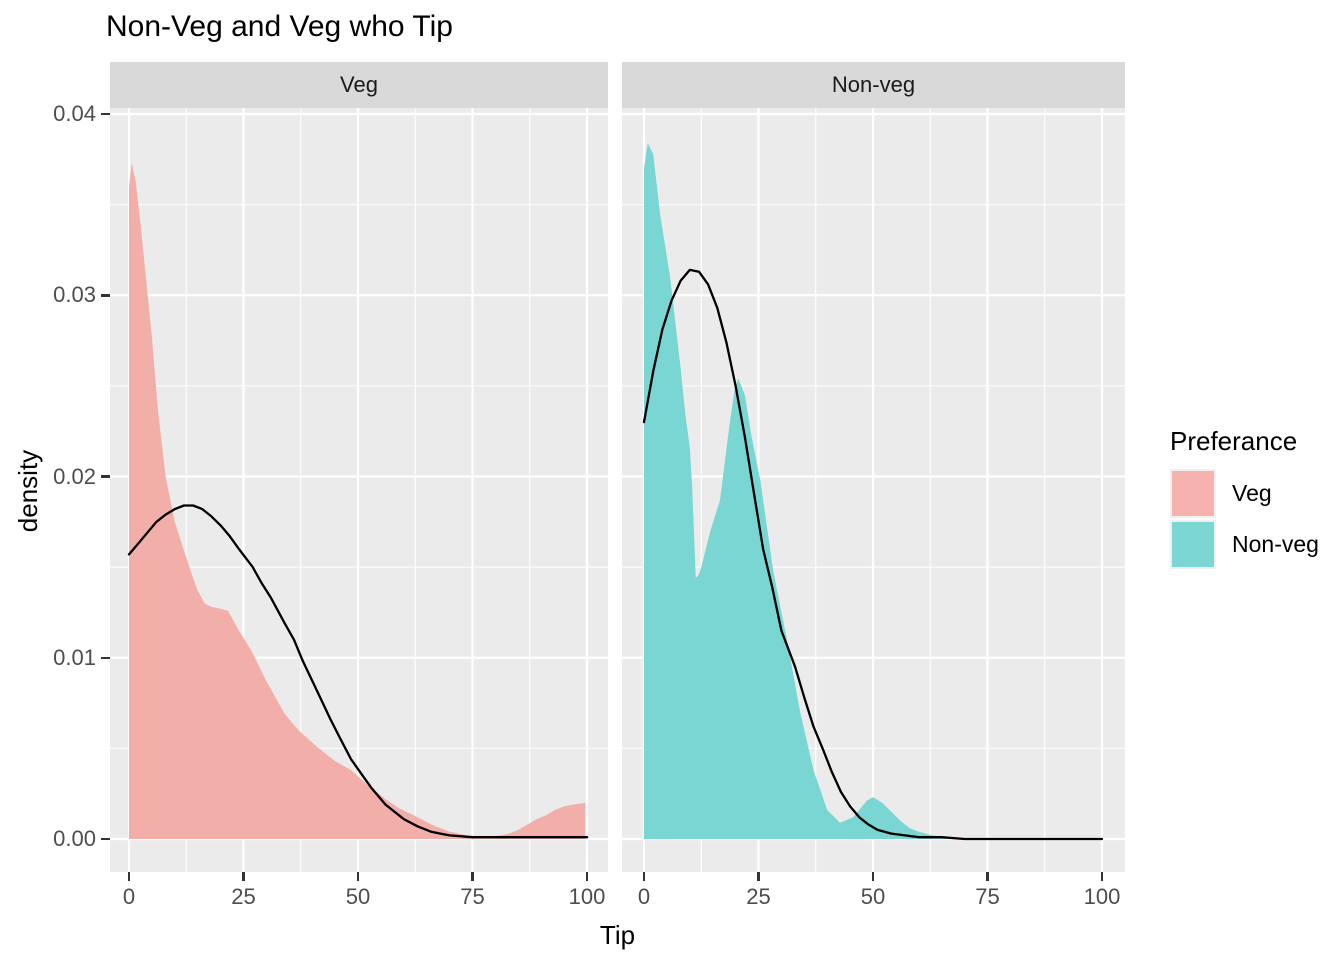 This screenshot has height=960, width=1344. Describe the element at coordinates (74, 657) in the screenshot. I see `y-tick-label: 0.01` at that location.